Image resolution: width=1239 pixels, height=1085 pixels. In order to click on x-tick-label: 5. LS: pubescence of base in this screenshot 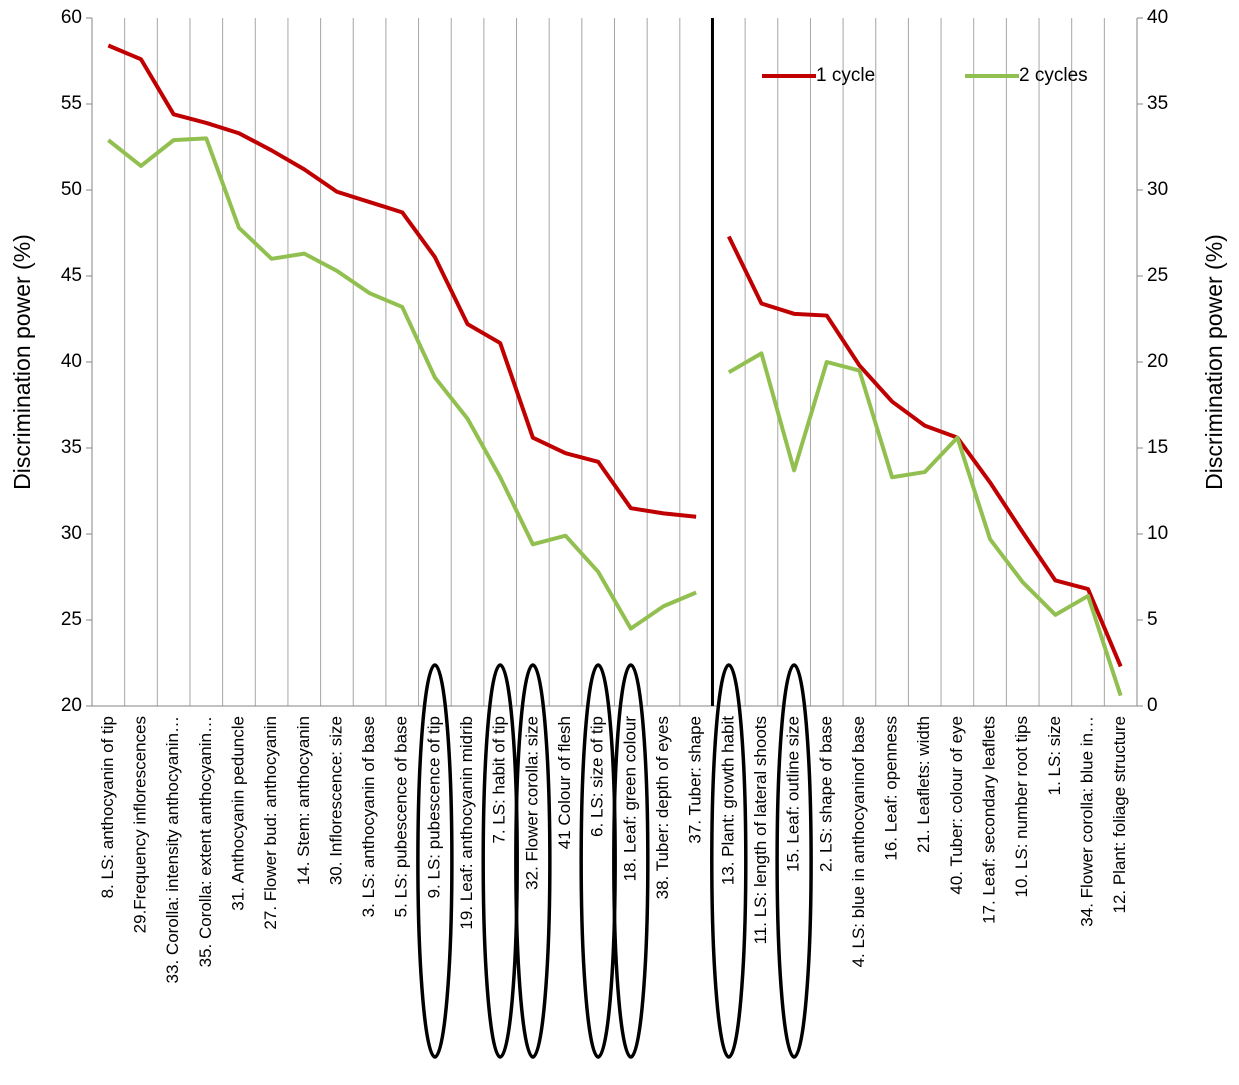, I will do `click(401, 816)`.